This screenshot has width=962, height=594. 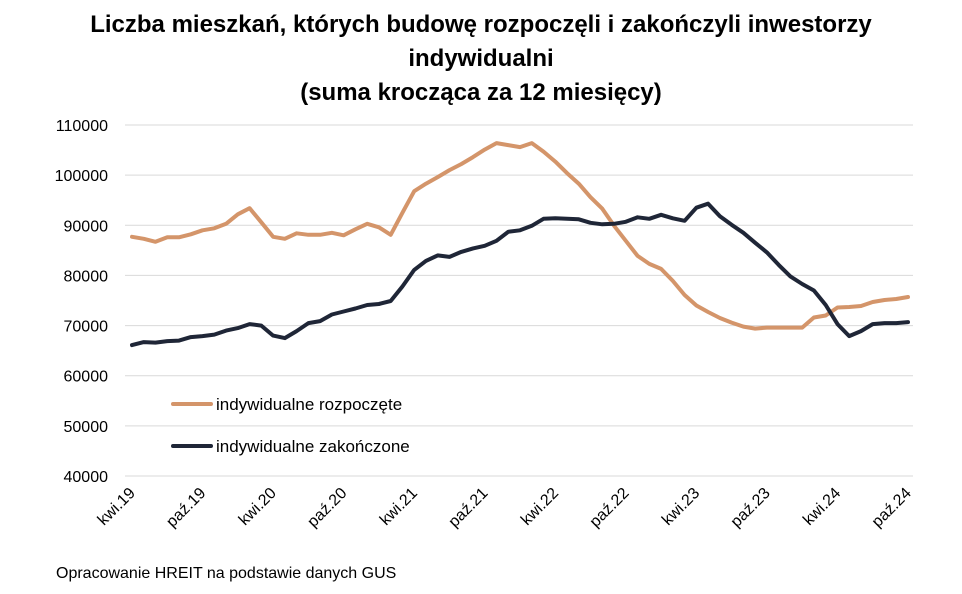 I want to click on y-tick-label: 50000, so click(x=86, y=427).